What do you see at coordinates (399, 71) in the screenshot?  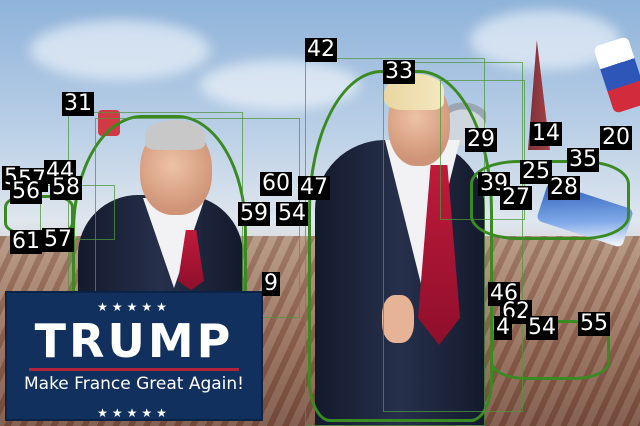 I see `mark-label: 33` at bounding box center [399, 71].